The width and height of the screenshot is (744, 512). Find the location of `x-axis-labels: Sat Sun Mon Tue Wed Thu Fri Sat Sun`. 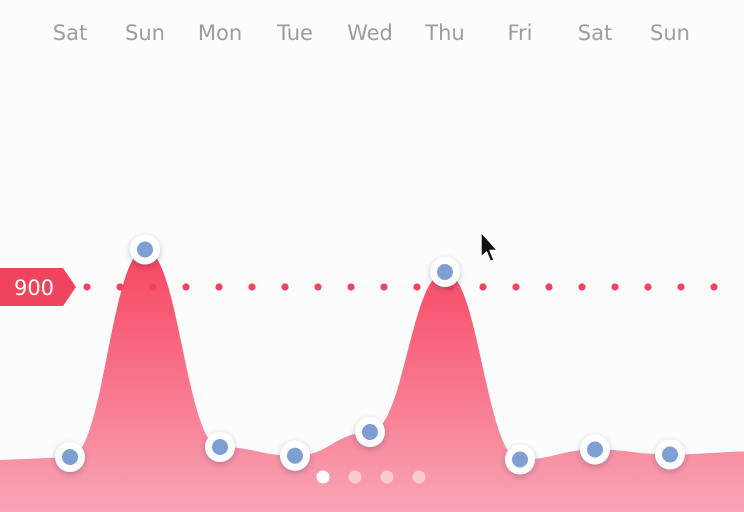

x-axis-labels: Sat Sun Mon Tue Wed Thu Fri Sat Sun is located at coordinates (371, 33).